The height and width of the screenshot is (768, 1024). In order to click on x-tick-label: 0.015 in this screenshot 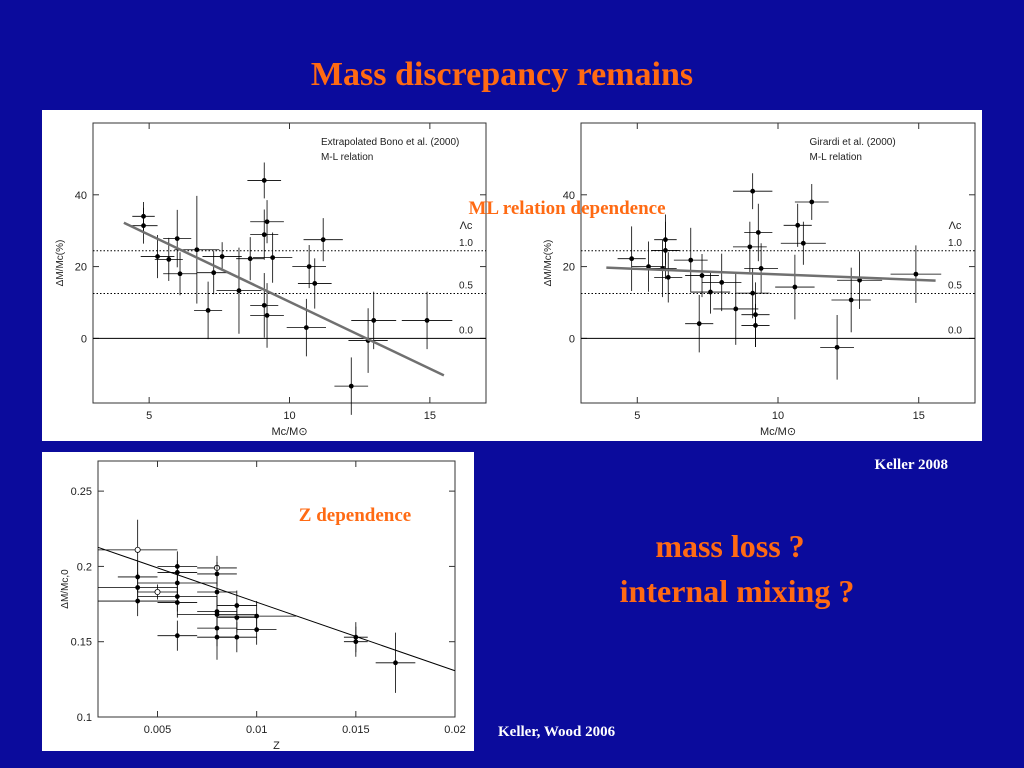, I will do `click(356, 730)`.